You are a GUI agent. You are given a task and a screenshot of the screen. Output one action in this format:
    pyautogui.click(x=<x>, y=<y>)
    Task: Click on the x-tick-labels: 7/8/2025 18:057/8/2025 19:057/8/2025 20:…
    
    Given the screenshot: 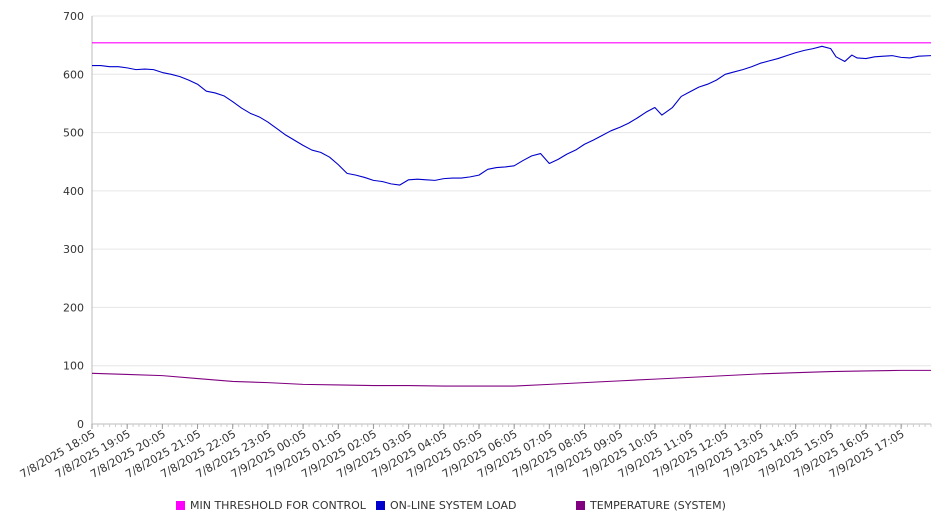 What is the action you would take?
    pyautogui.click(x=462, y=454)
    